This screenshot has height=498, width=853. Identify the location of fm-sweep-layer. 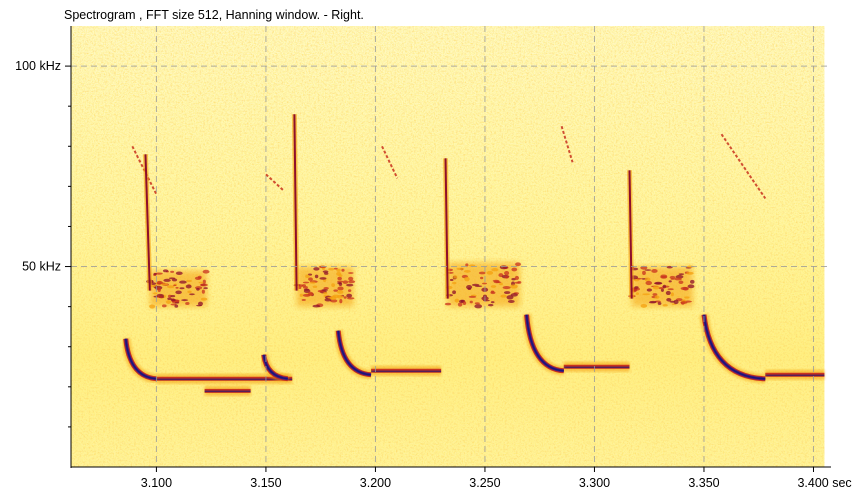
(443, 349).